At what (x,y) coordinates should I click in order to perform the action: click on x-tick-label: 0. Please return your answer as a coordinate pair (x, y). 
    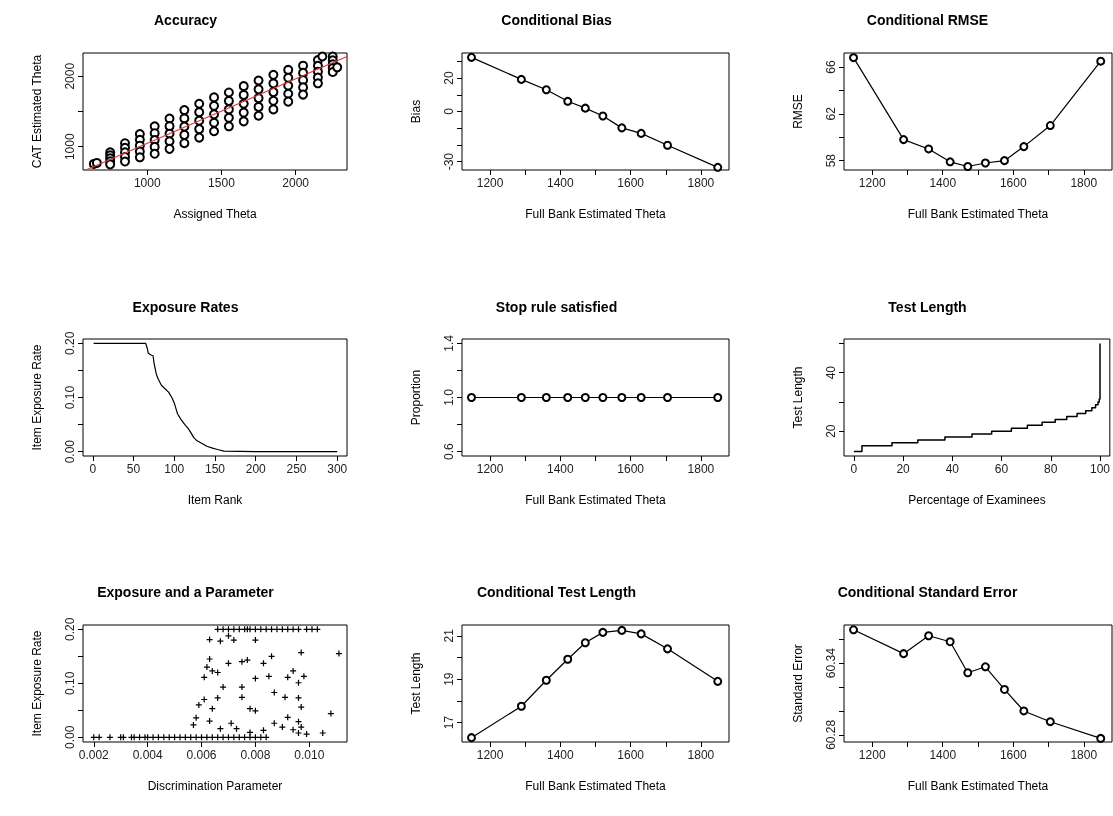
    Looking at the image, I should click on (93, 469).